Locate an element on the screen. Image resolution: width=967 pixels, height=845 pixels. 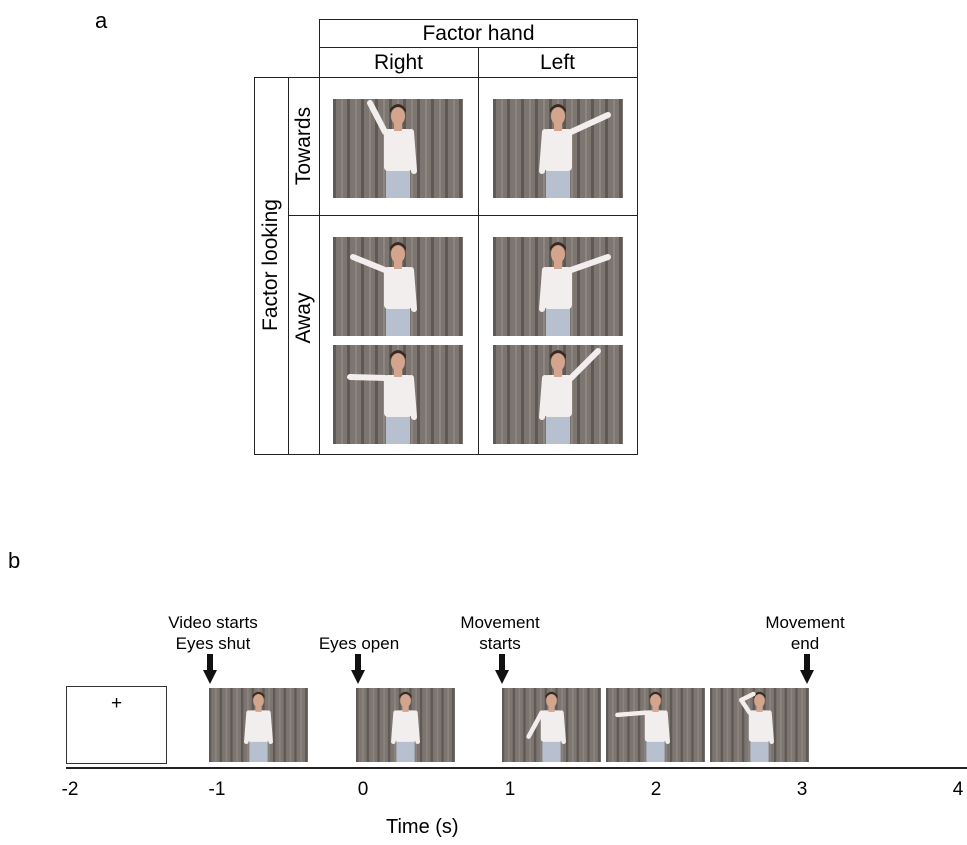
table-border-bottom is located at coordinates (446, 454).